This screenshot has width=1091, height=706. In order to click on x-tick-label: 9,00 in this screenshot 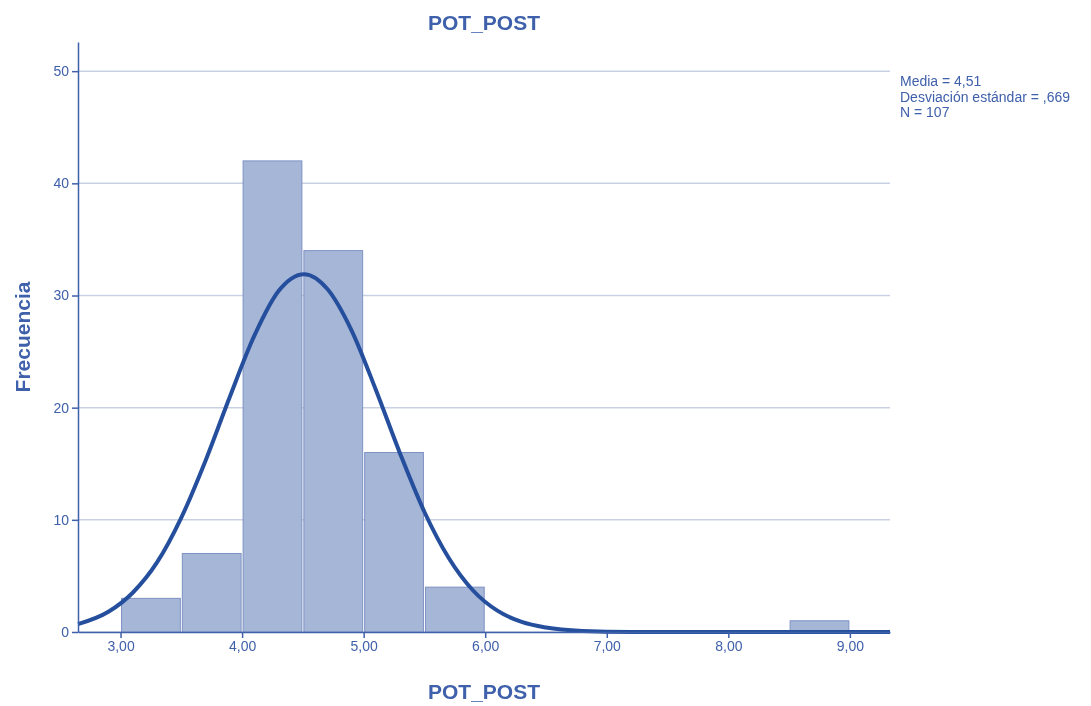, I will do `click(850, 645)`.